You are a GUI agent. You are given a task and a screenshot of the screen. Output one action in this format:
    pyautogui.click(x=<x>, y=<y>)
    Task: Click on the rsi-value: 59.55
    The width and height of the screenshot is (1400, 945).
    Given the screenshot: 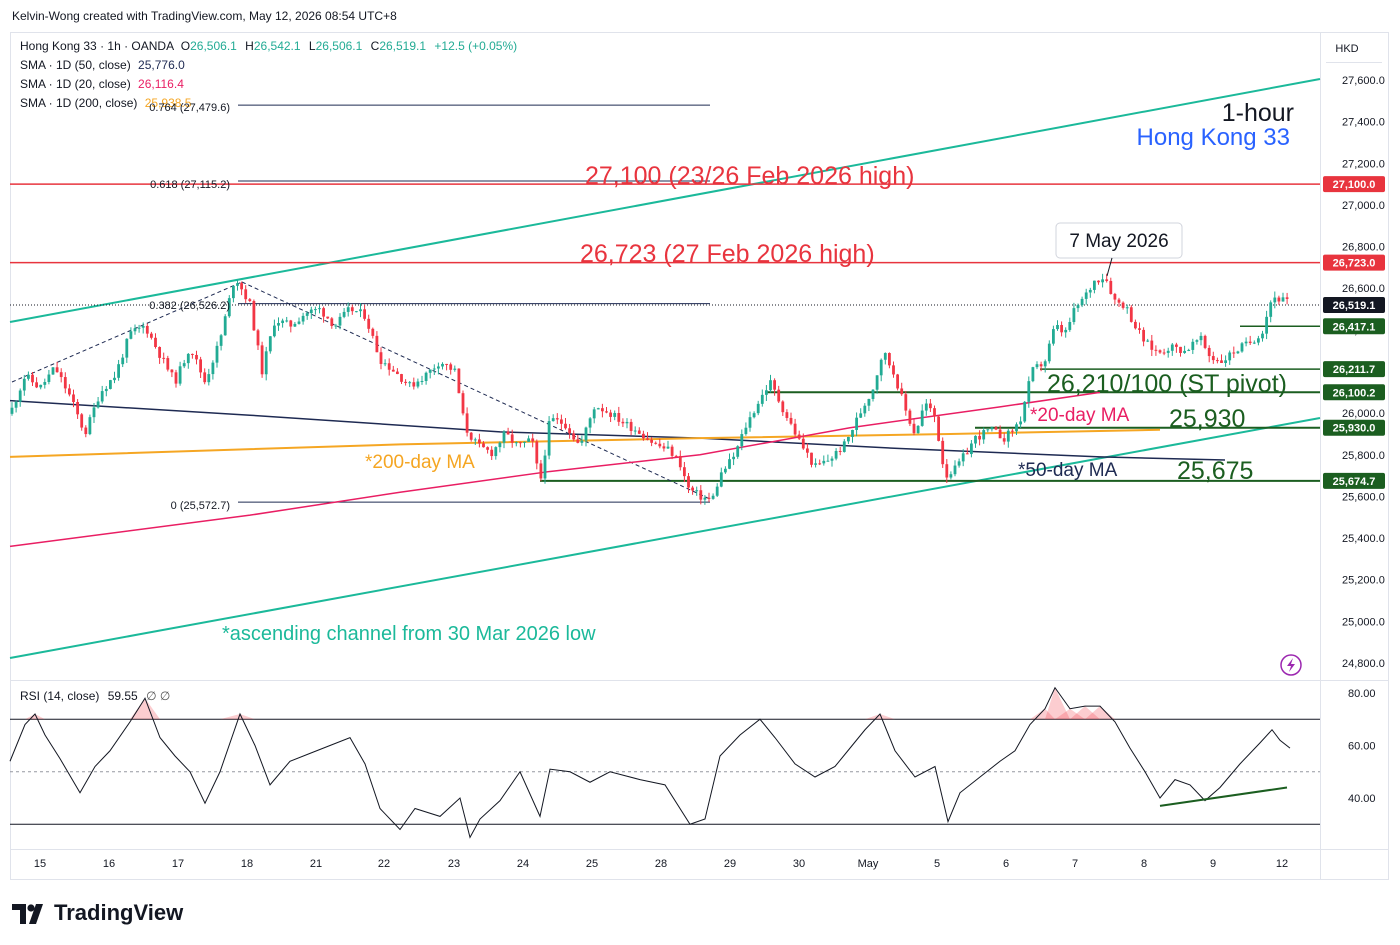 What is the action you would take?
    pyautogui.click(x=123, y=696)
    